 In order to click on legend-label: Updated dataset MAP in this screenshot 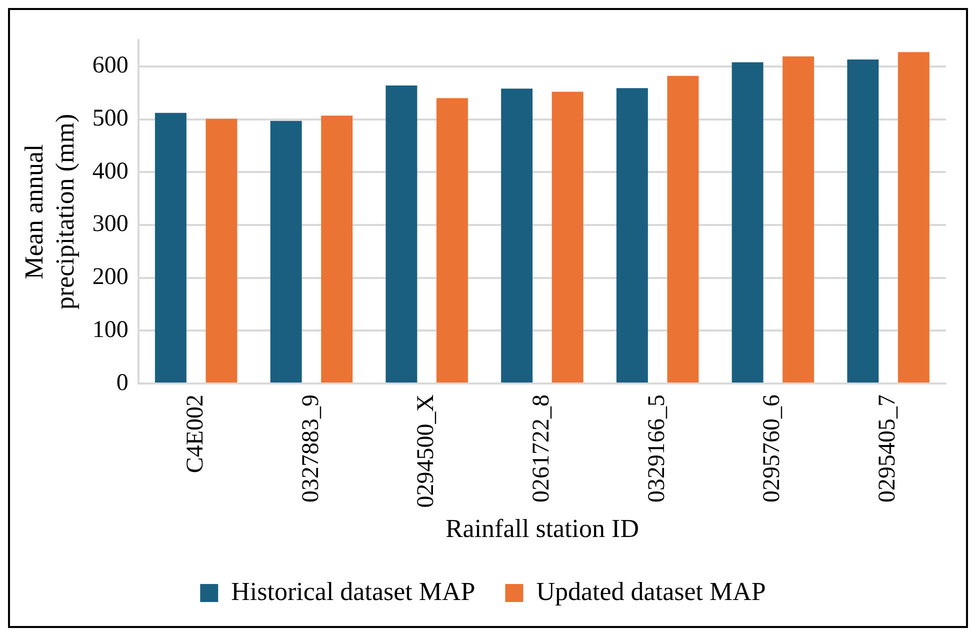, I will do `click(651, 591)`.